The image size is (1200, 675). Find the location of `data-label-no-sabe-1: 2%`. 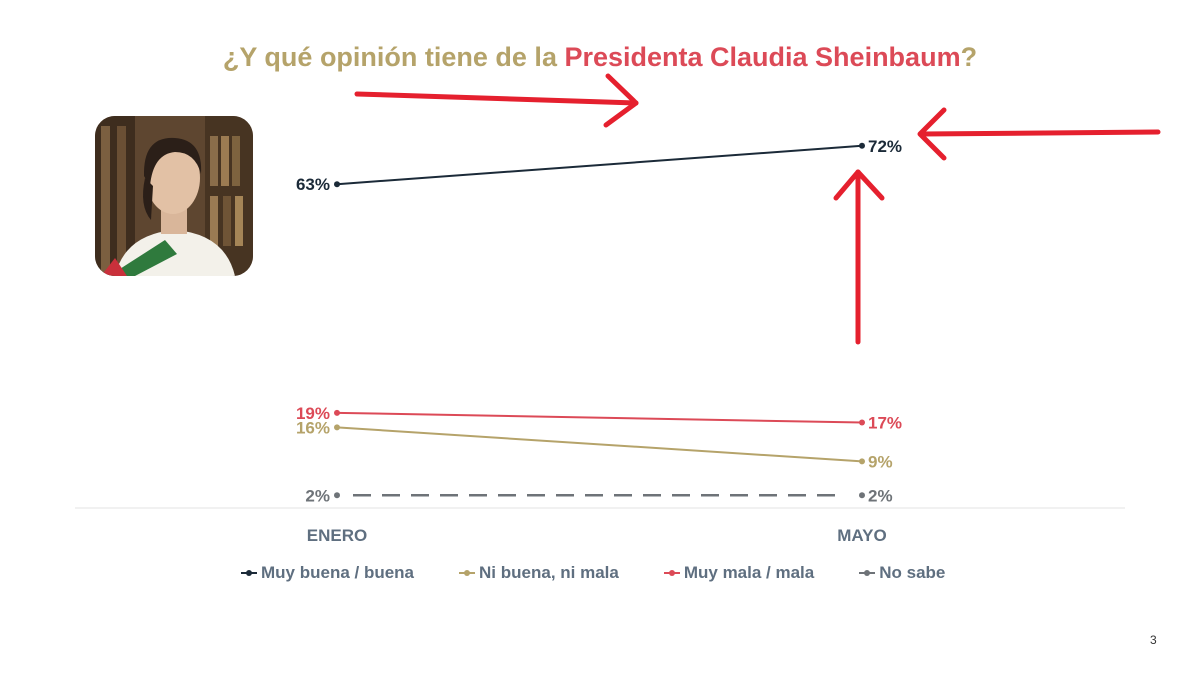

data-label-no-sabe-1: 2% is located at coordinates (880, 495).